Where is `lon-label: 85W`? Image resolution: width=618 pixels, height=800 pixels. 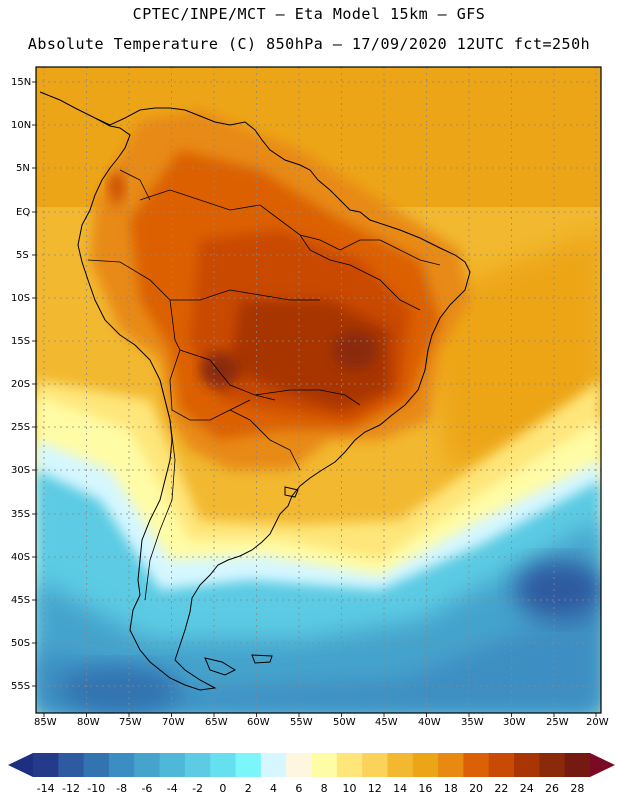 lon-label: 85W is located at coordinates (45, 722).